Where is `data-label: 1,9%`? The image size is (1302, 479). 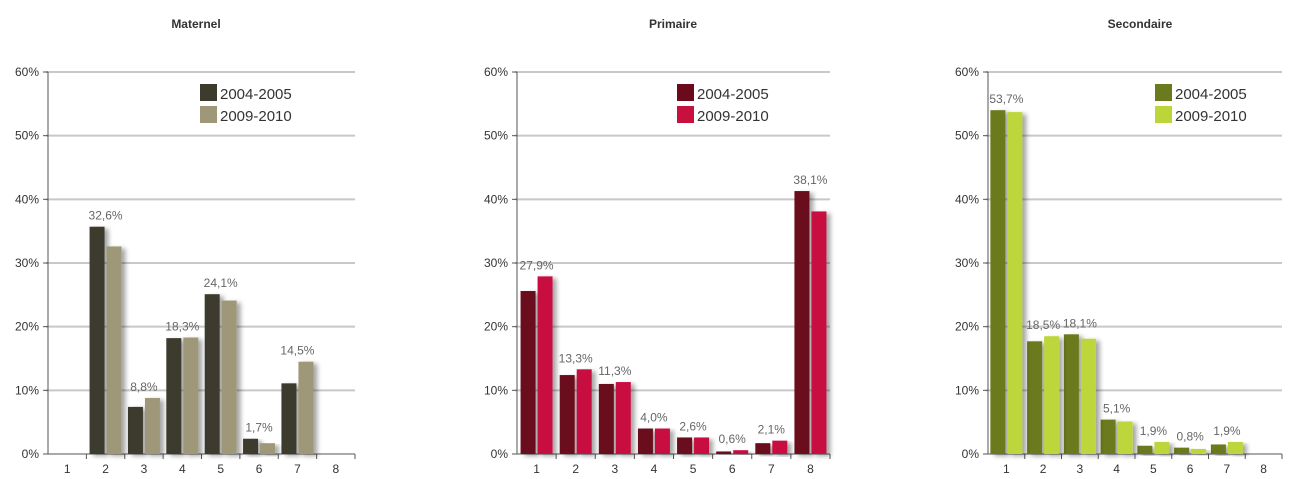
data-label: 1,9% is located at coordinates (1227, 431).